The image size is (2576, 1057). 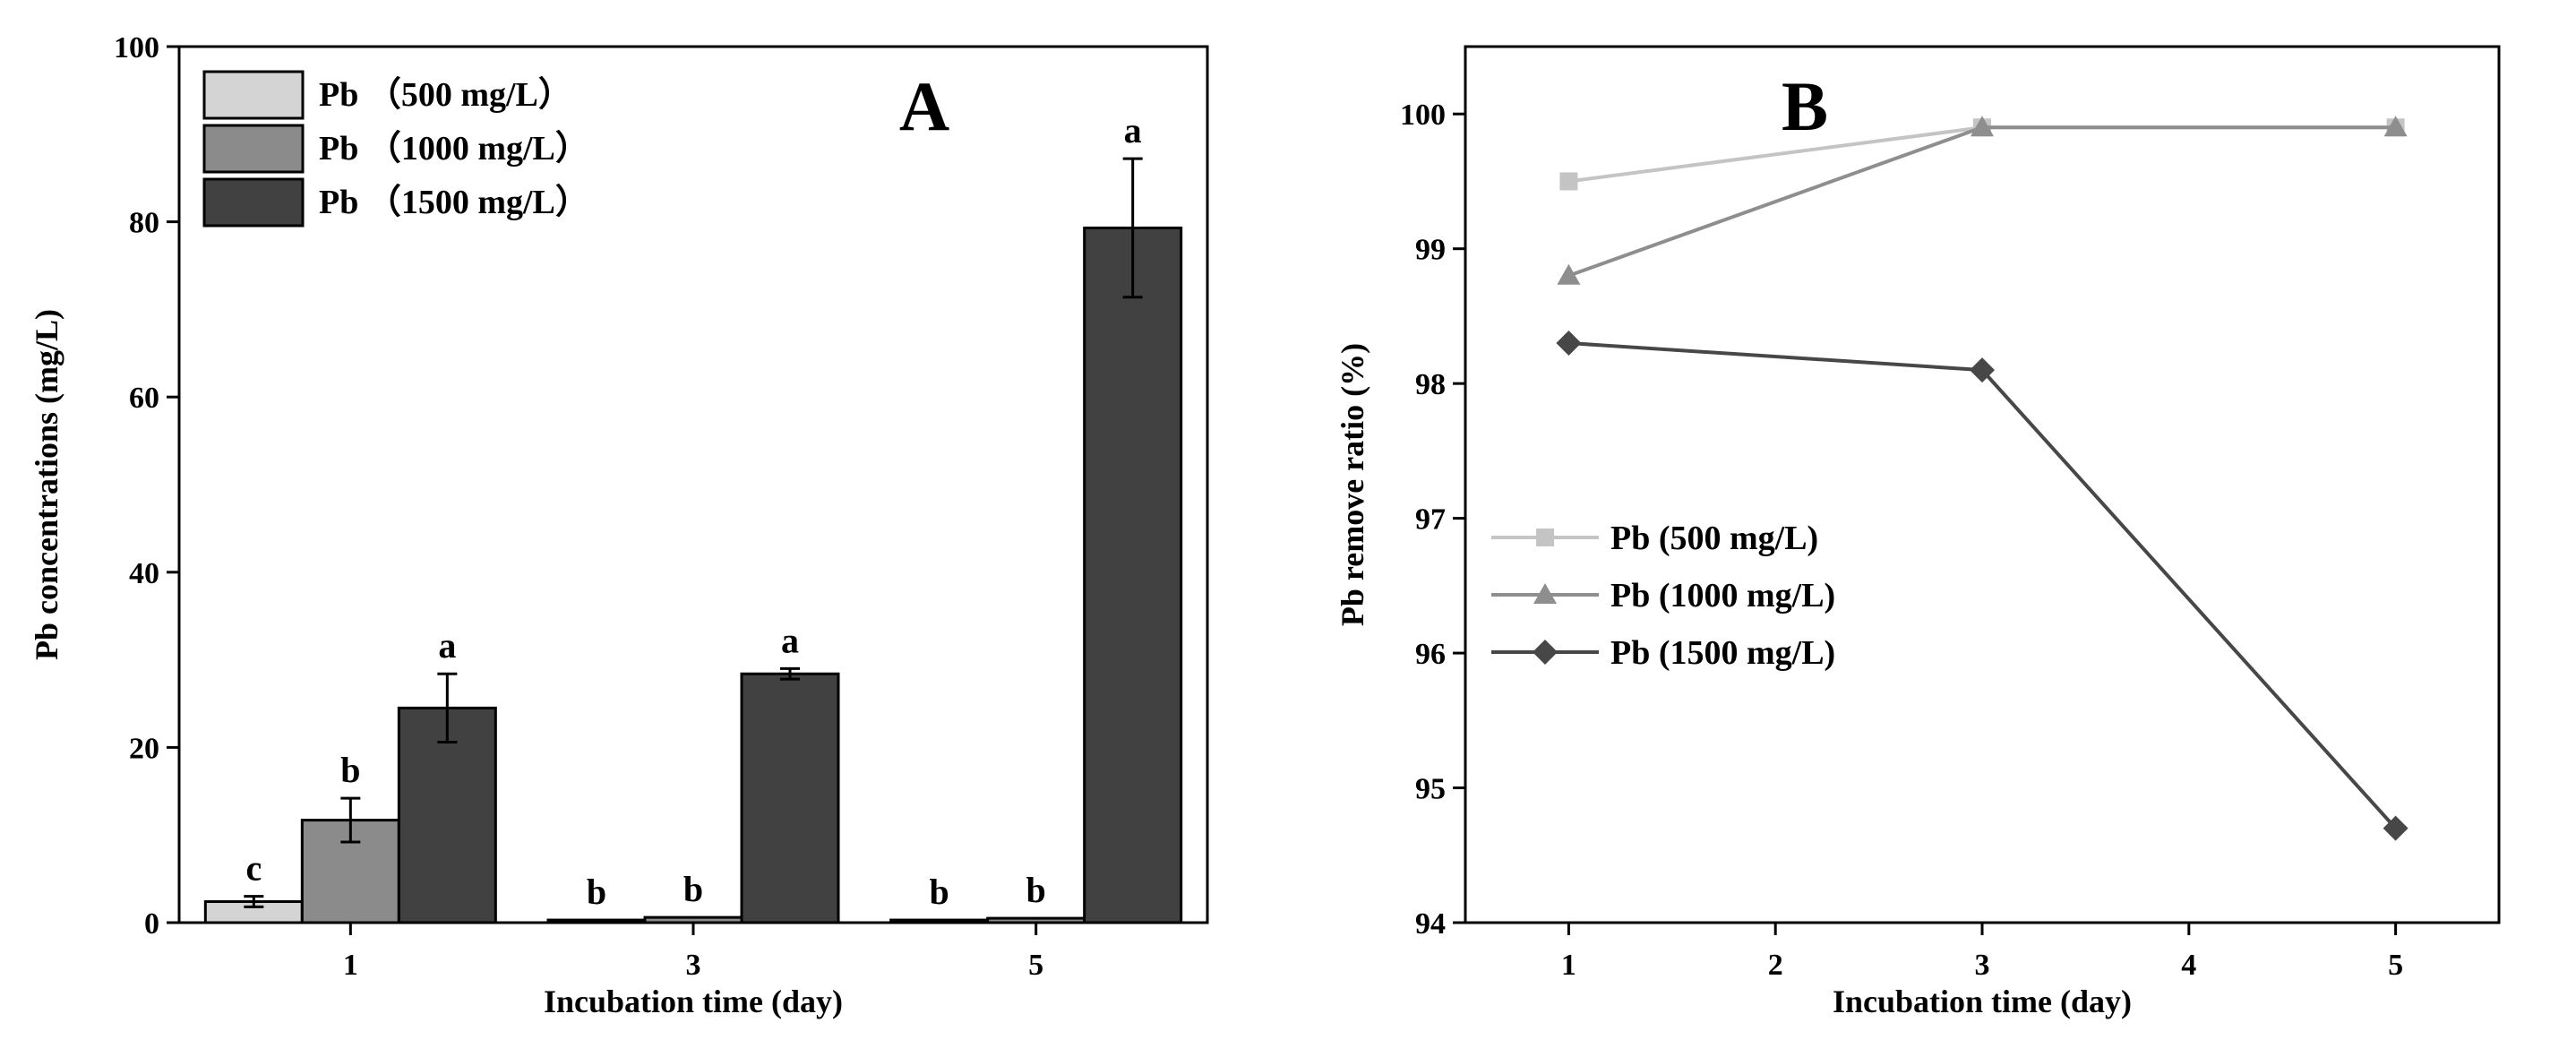 What do you see at coordinates (924, 106) in the screenshot?
I see `panel-label: A` at bounding box center [924, 106].